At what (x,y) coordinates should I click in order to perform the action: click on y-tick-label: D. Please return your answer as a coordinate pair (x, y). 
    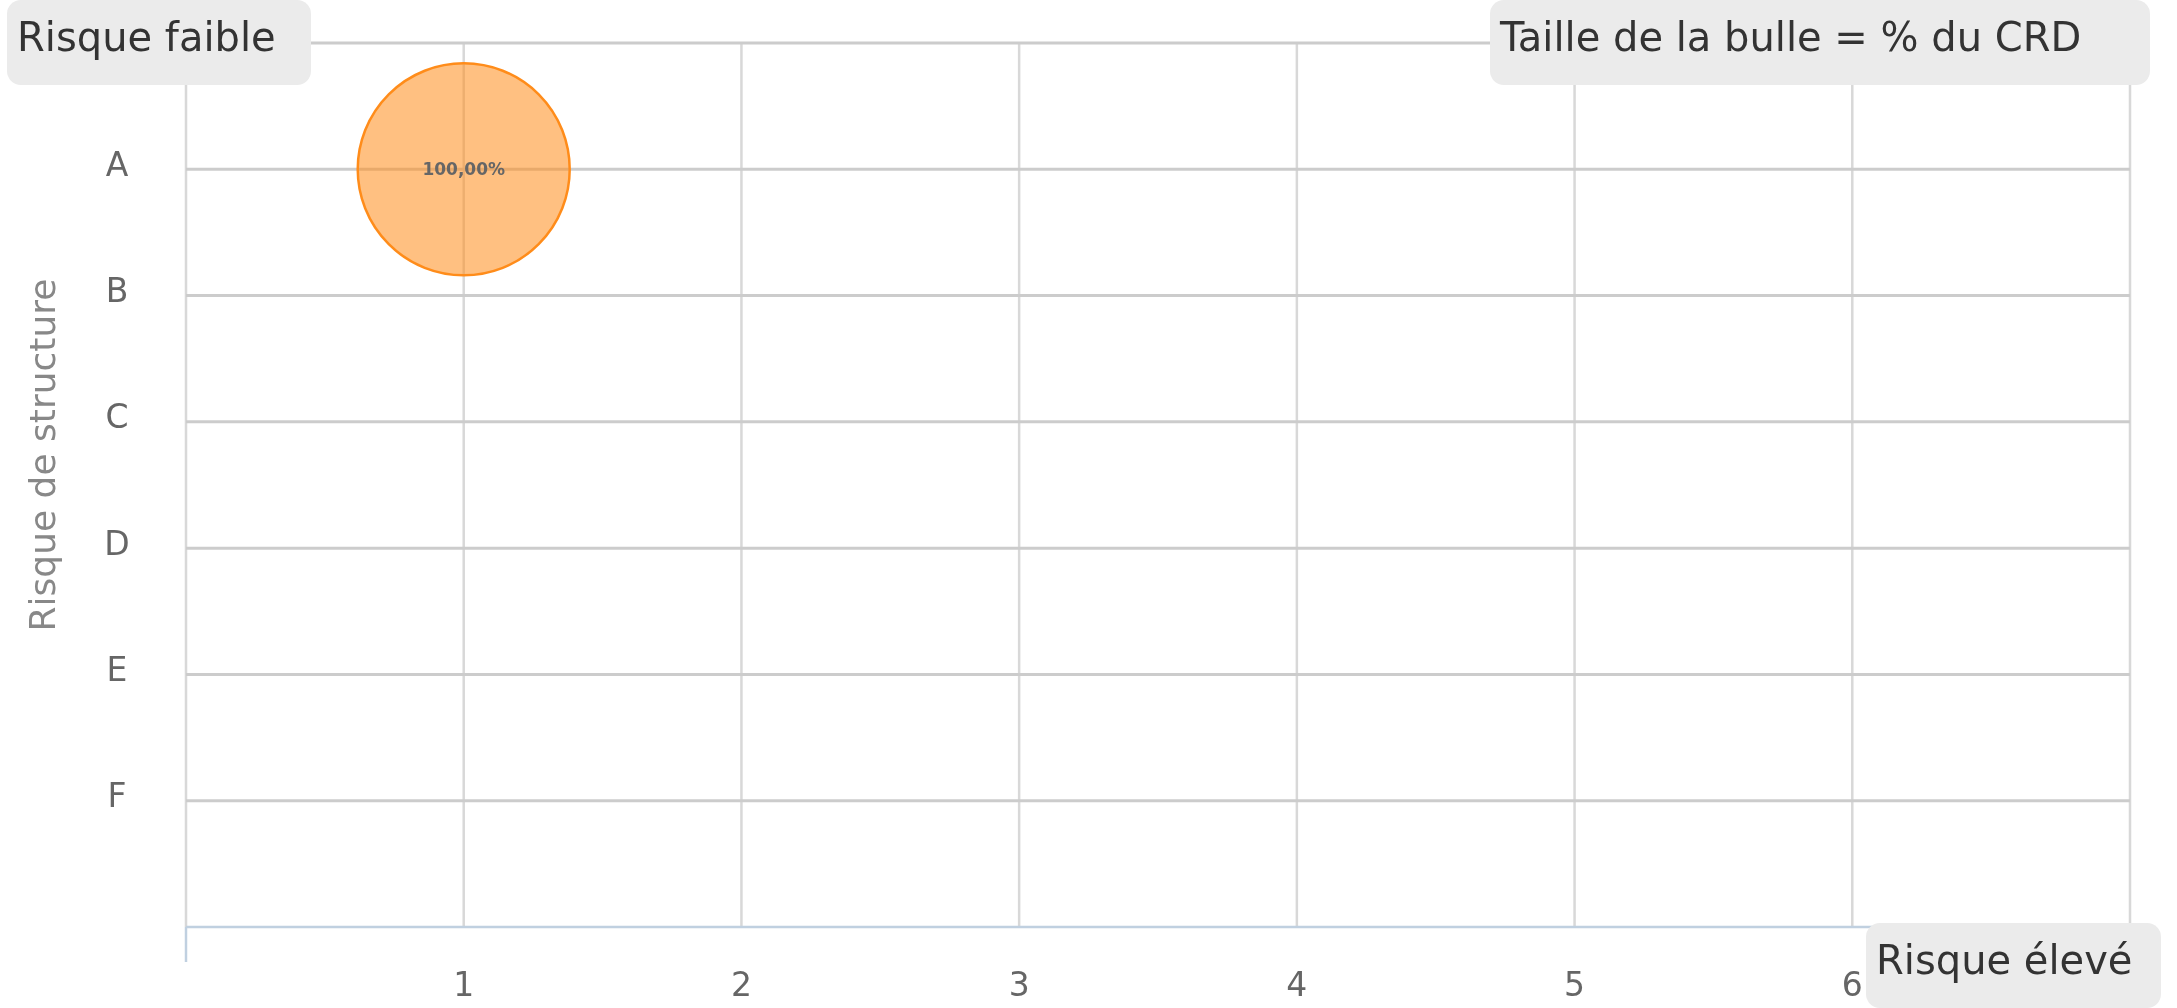
    Looking at the image, I should click on (117, 543).